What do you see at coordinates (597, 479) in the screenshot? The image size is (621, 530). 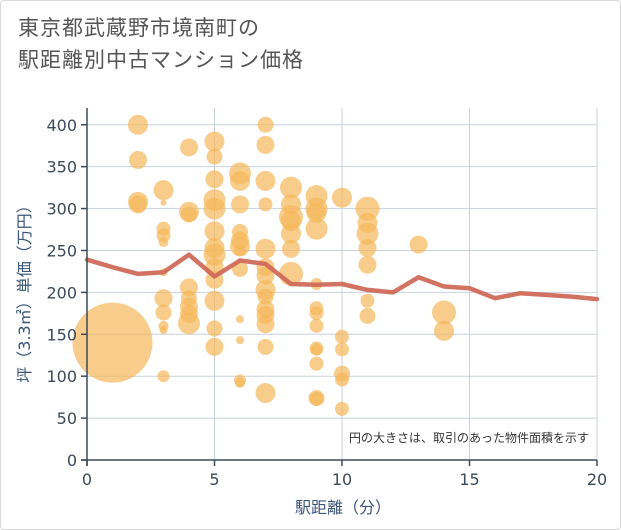 I see `x-tick-label: 20` at bounding box center [597, 479].